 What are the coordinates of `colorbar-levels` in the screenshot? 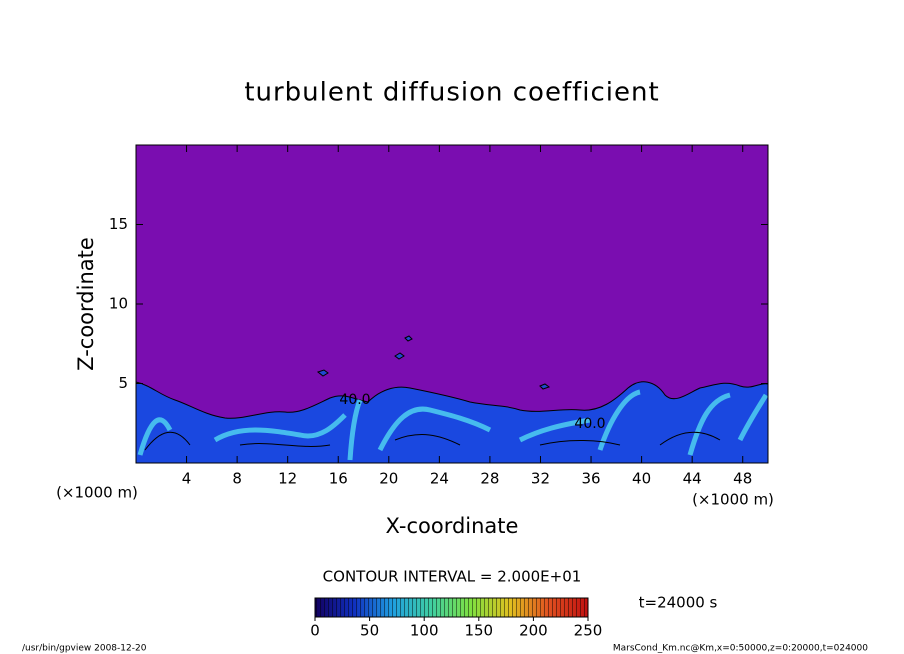 It's located at (451, 607).